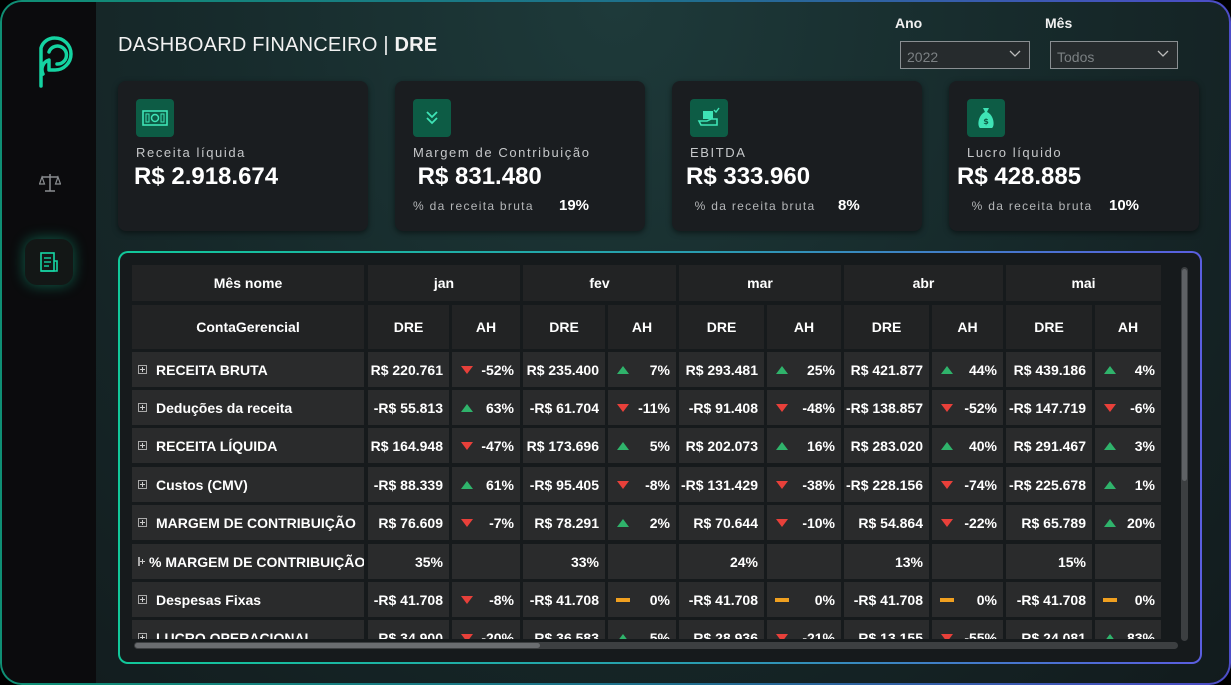 The height and width of the screenshot is (685, 1231). What do you see at coordinates (243, 156) in the screenshot?
I see `kpi-card-receita-liquida: Receita líquida R$ 2.918.674` at bounding box center [243, 156].